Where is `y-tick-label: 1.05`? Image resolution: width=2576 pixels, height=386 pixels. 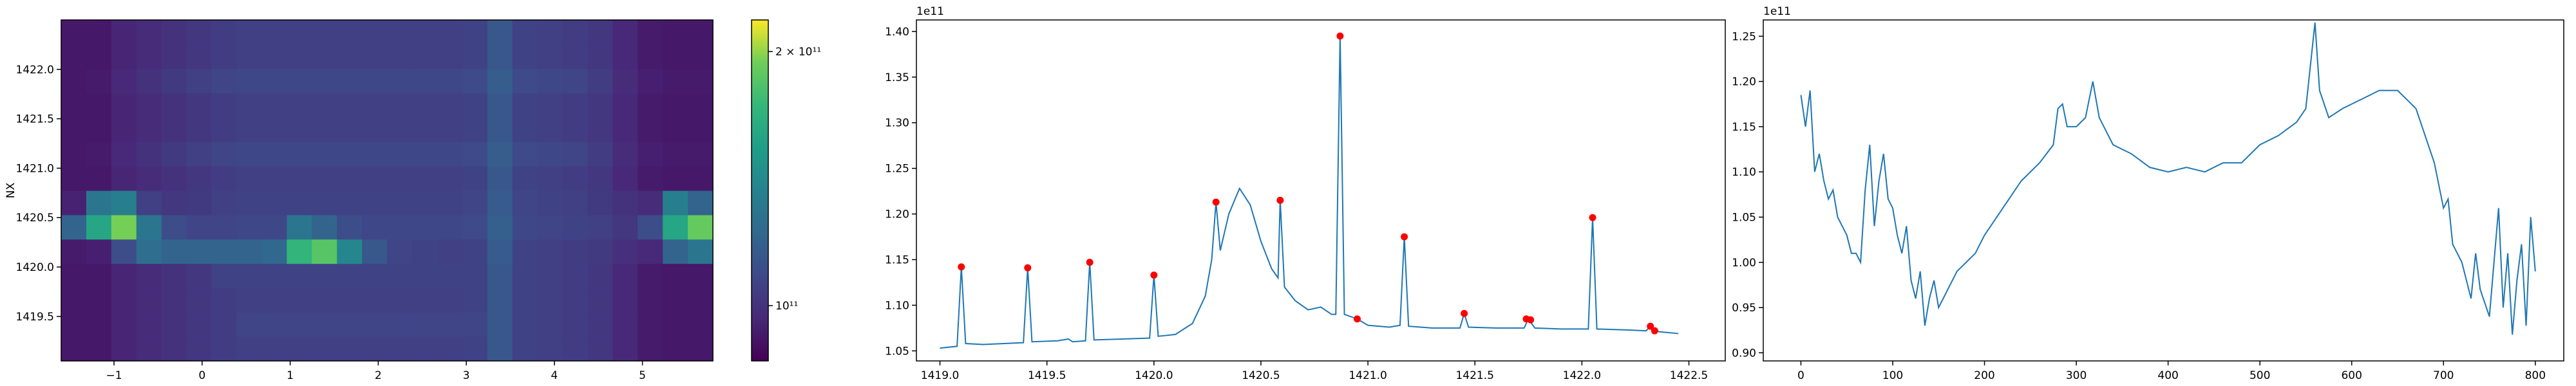 y-tick-label: 1.05 is located at coordinates (897, 351).